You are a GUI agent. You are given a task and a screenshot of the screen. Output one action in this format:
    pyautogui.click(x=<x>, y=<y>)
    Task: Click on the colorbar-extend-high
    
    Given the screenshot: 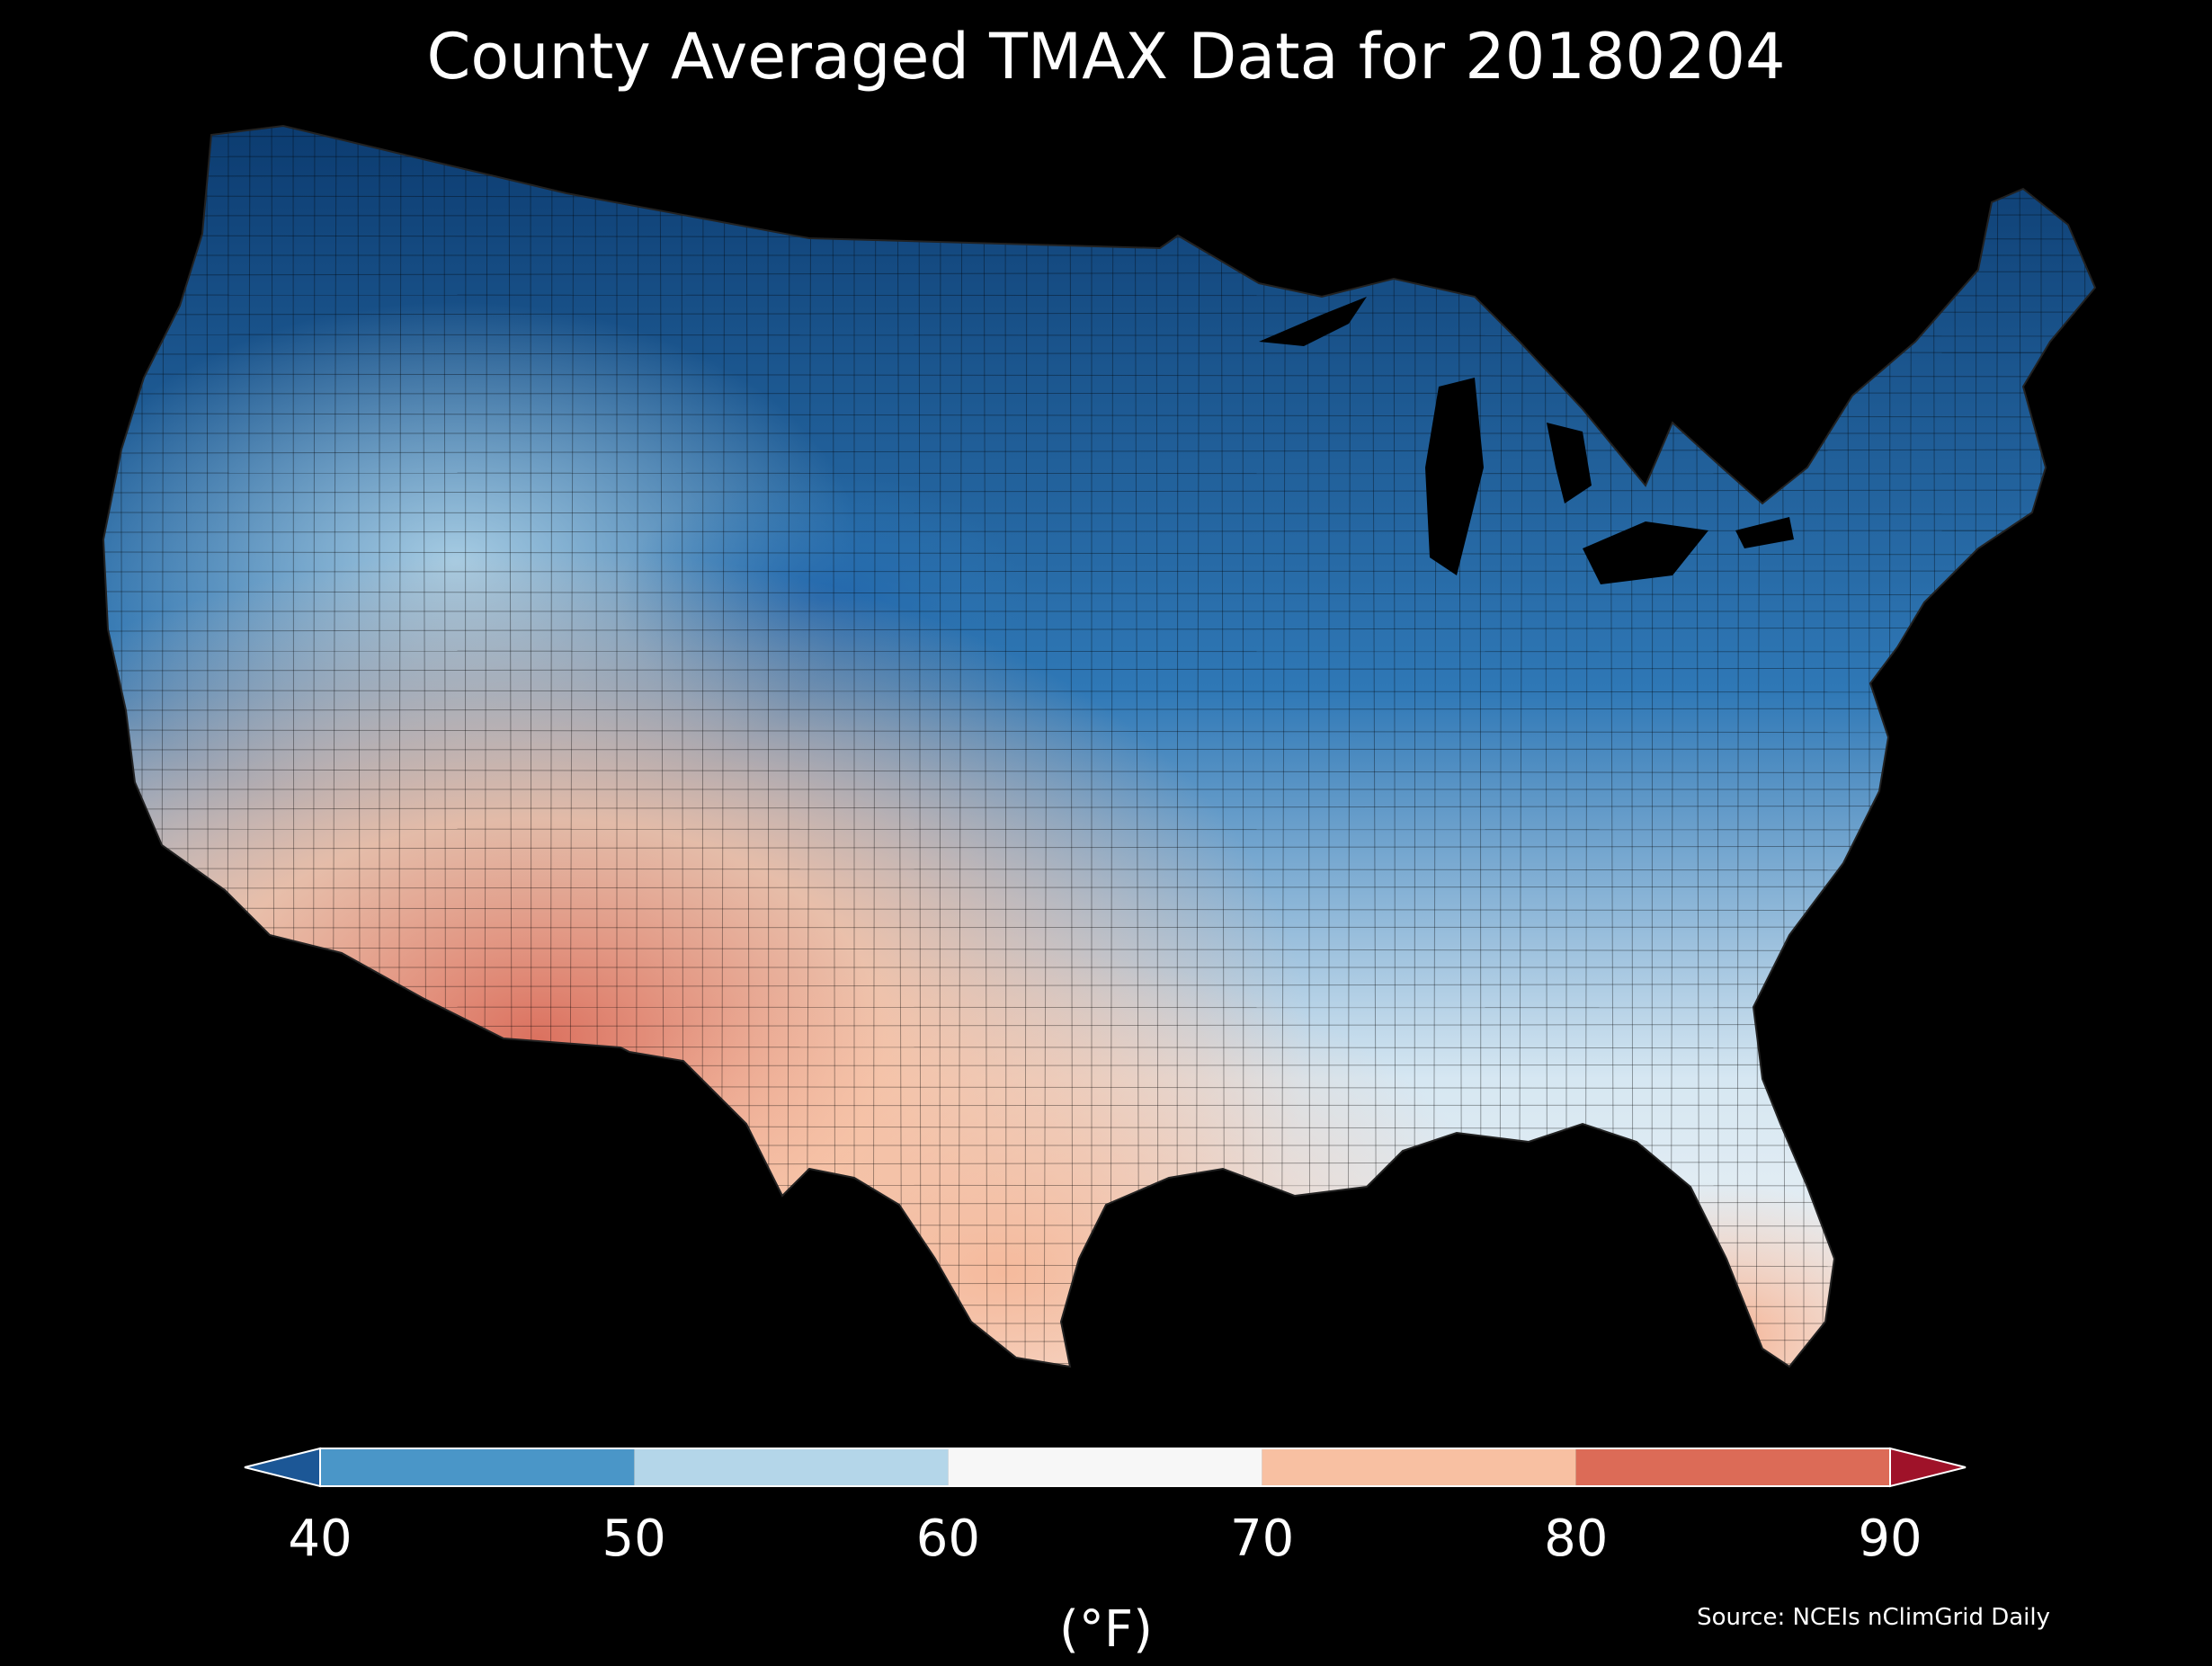 What is the action you would take?
    pyautogui.click(x=1928, y=1468)
    